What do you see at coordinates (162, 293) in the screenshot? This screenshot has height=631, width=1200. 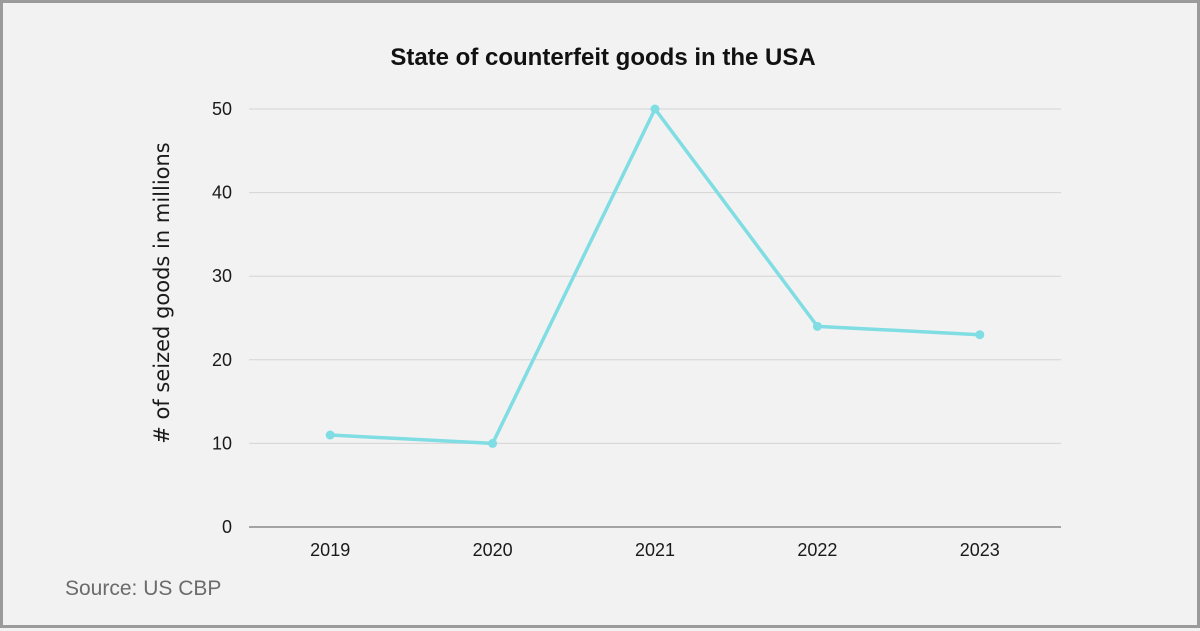 I see `y-axis-label: # of seized goods in millions` at bounding box center [162, 293].